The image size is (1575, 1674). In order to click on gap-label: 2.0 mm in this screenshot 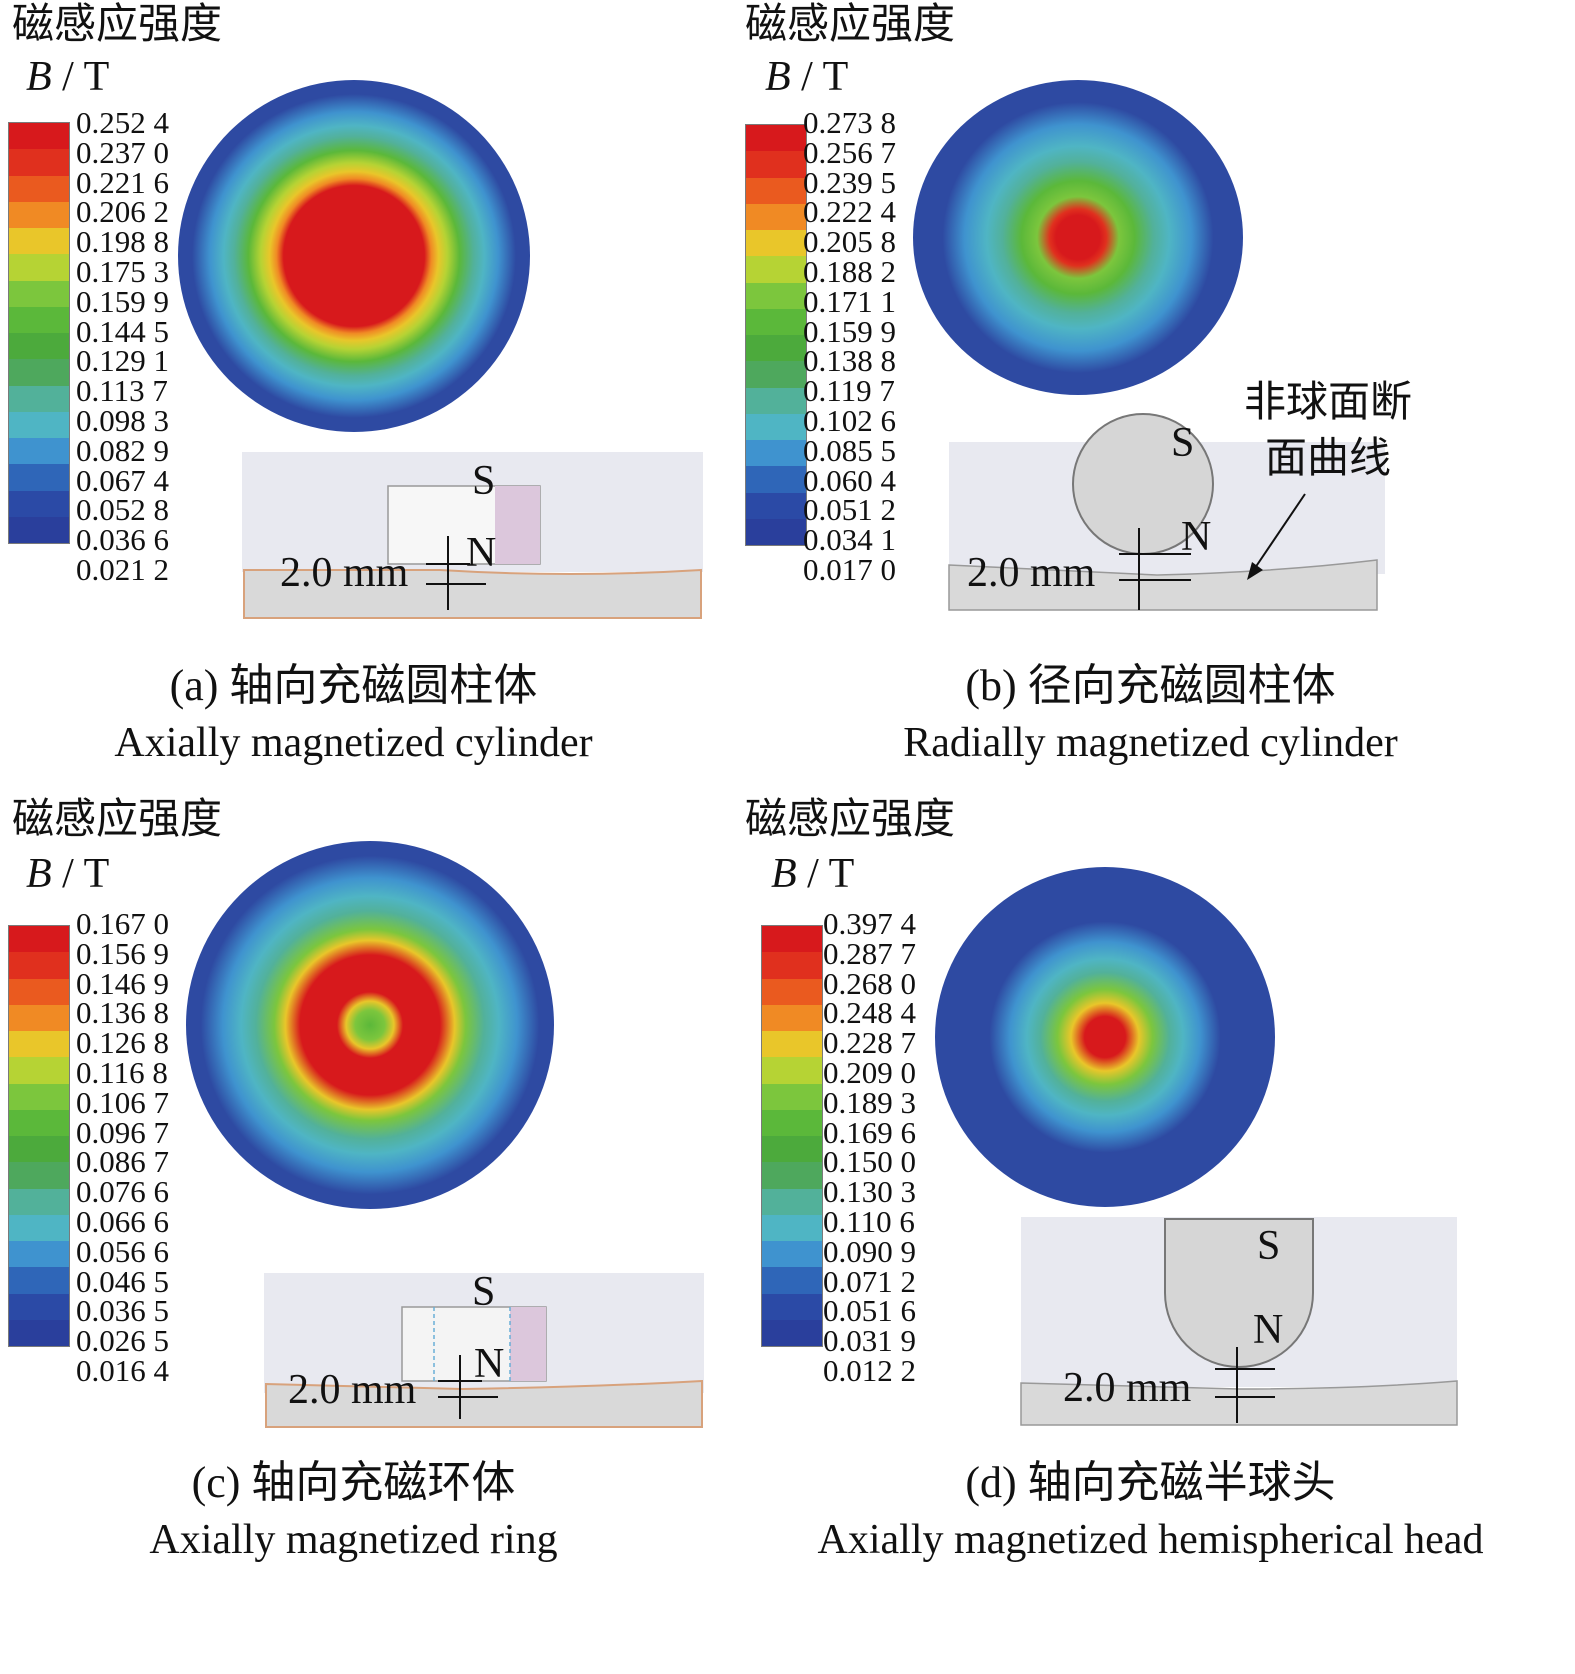, I will do `click(1031, 573)`.